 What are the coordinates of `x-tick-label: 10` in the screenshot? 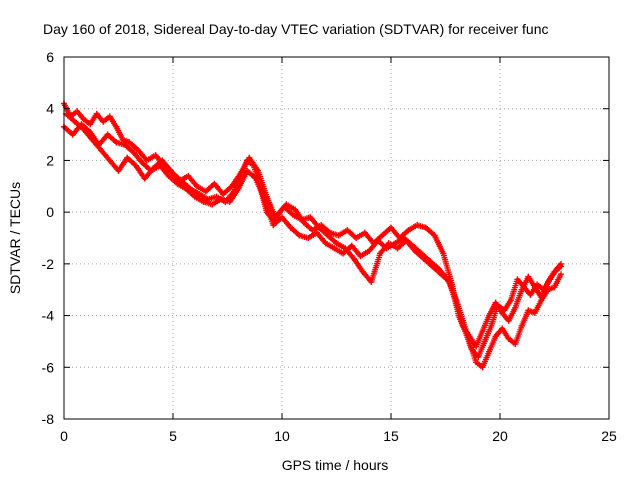 It's located at (282, 436).